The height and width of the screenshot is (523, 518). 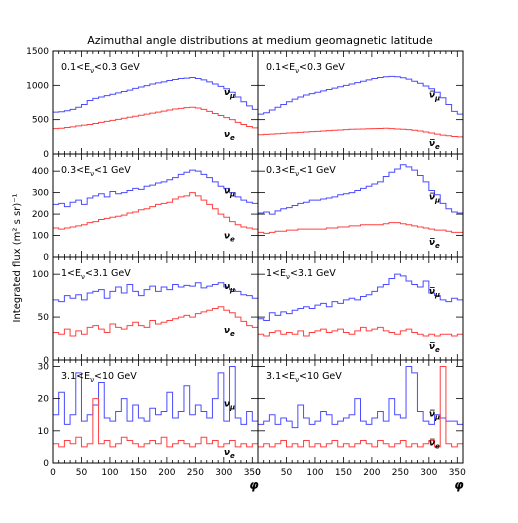 I want to click on panel-row3-right: ν̅μ ν̅e 1<Eν<3.1 GeV, so click(x=360, y=308).